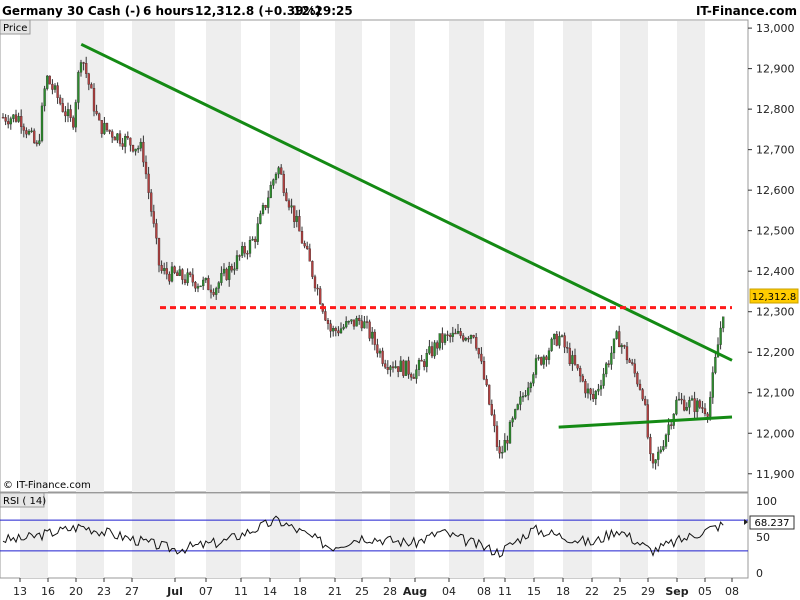 This screenshot has height=600, width=800. I want to click on price-panel-label-box, so click(15, 27).